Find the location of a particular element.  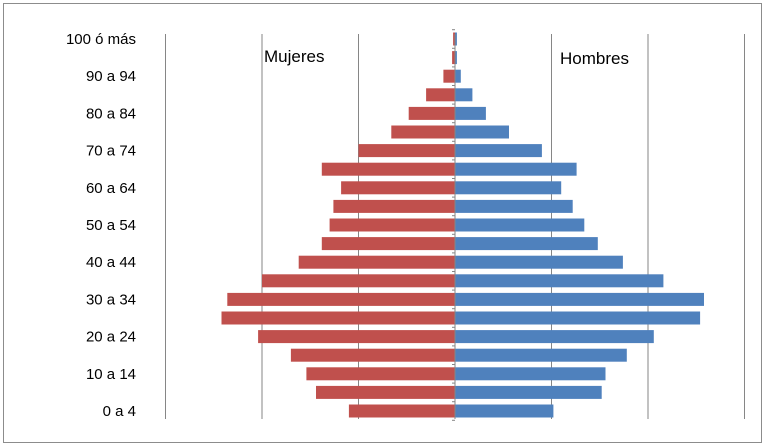

tick-label-60-a-64: 60 a 64 is located at coordinates (111, 188).